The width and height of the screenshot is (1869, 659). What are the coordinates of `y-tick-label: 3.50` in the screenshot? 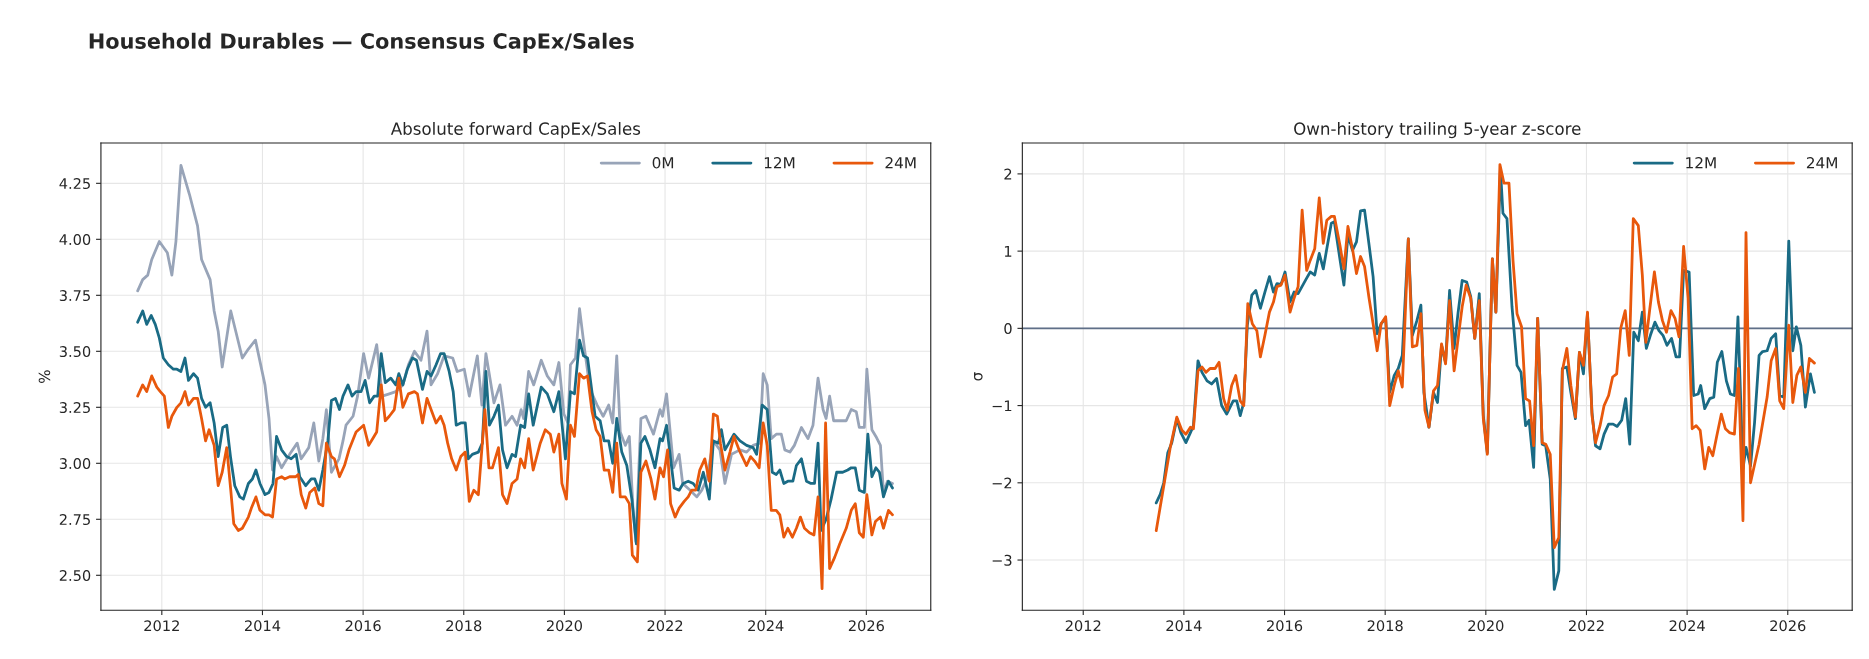 It's located at (75, 352).